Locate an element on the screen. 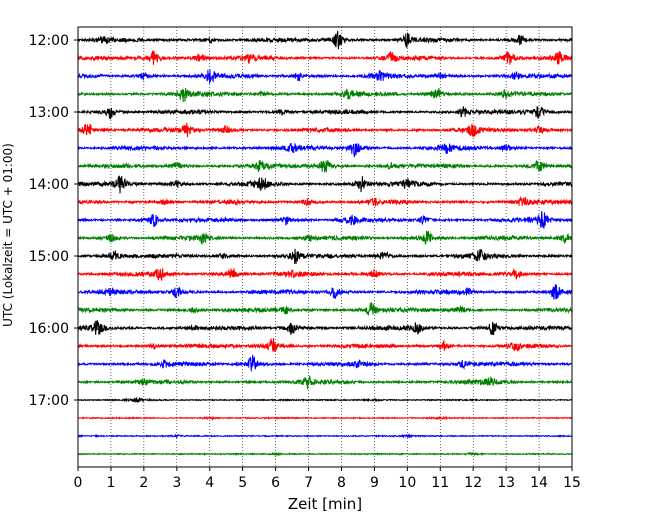 The width and height of the screenshot is (650, 520). x-tick-label: 14 is located at coordinates (539, 483).